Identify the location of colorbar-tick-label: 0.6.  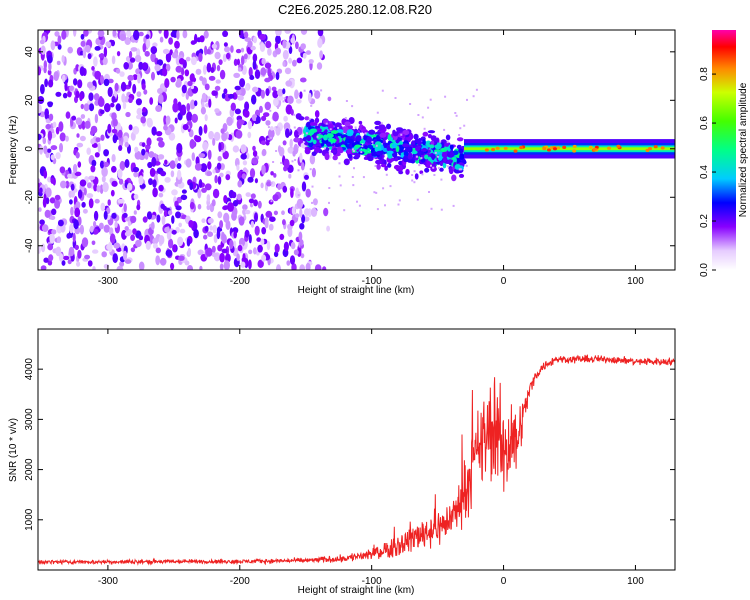
(704, 123).